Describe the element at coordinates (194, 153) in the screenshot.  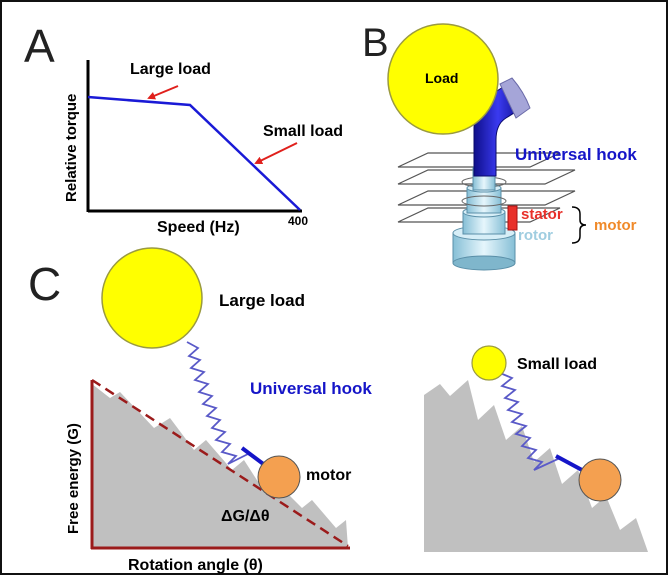
I see `torque-speed-curve` at that location.